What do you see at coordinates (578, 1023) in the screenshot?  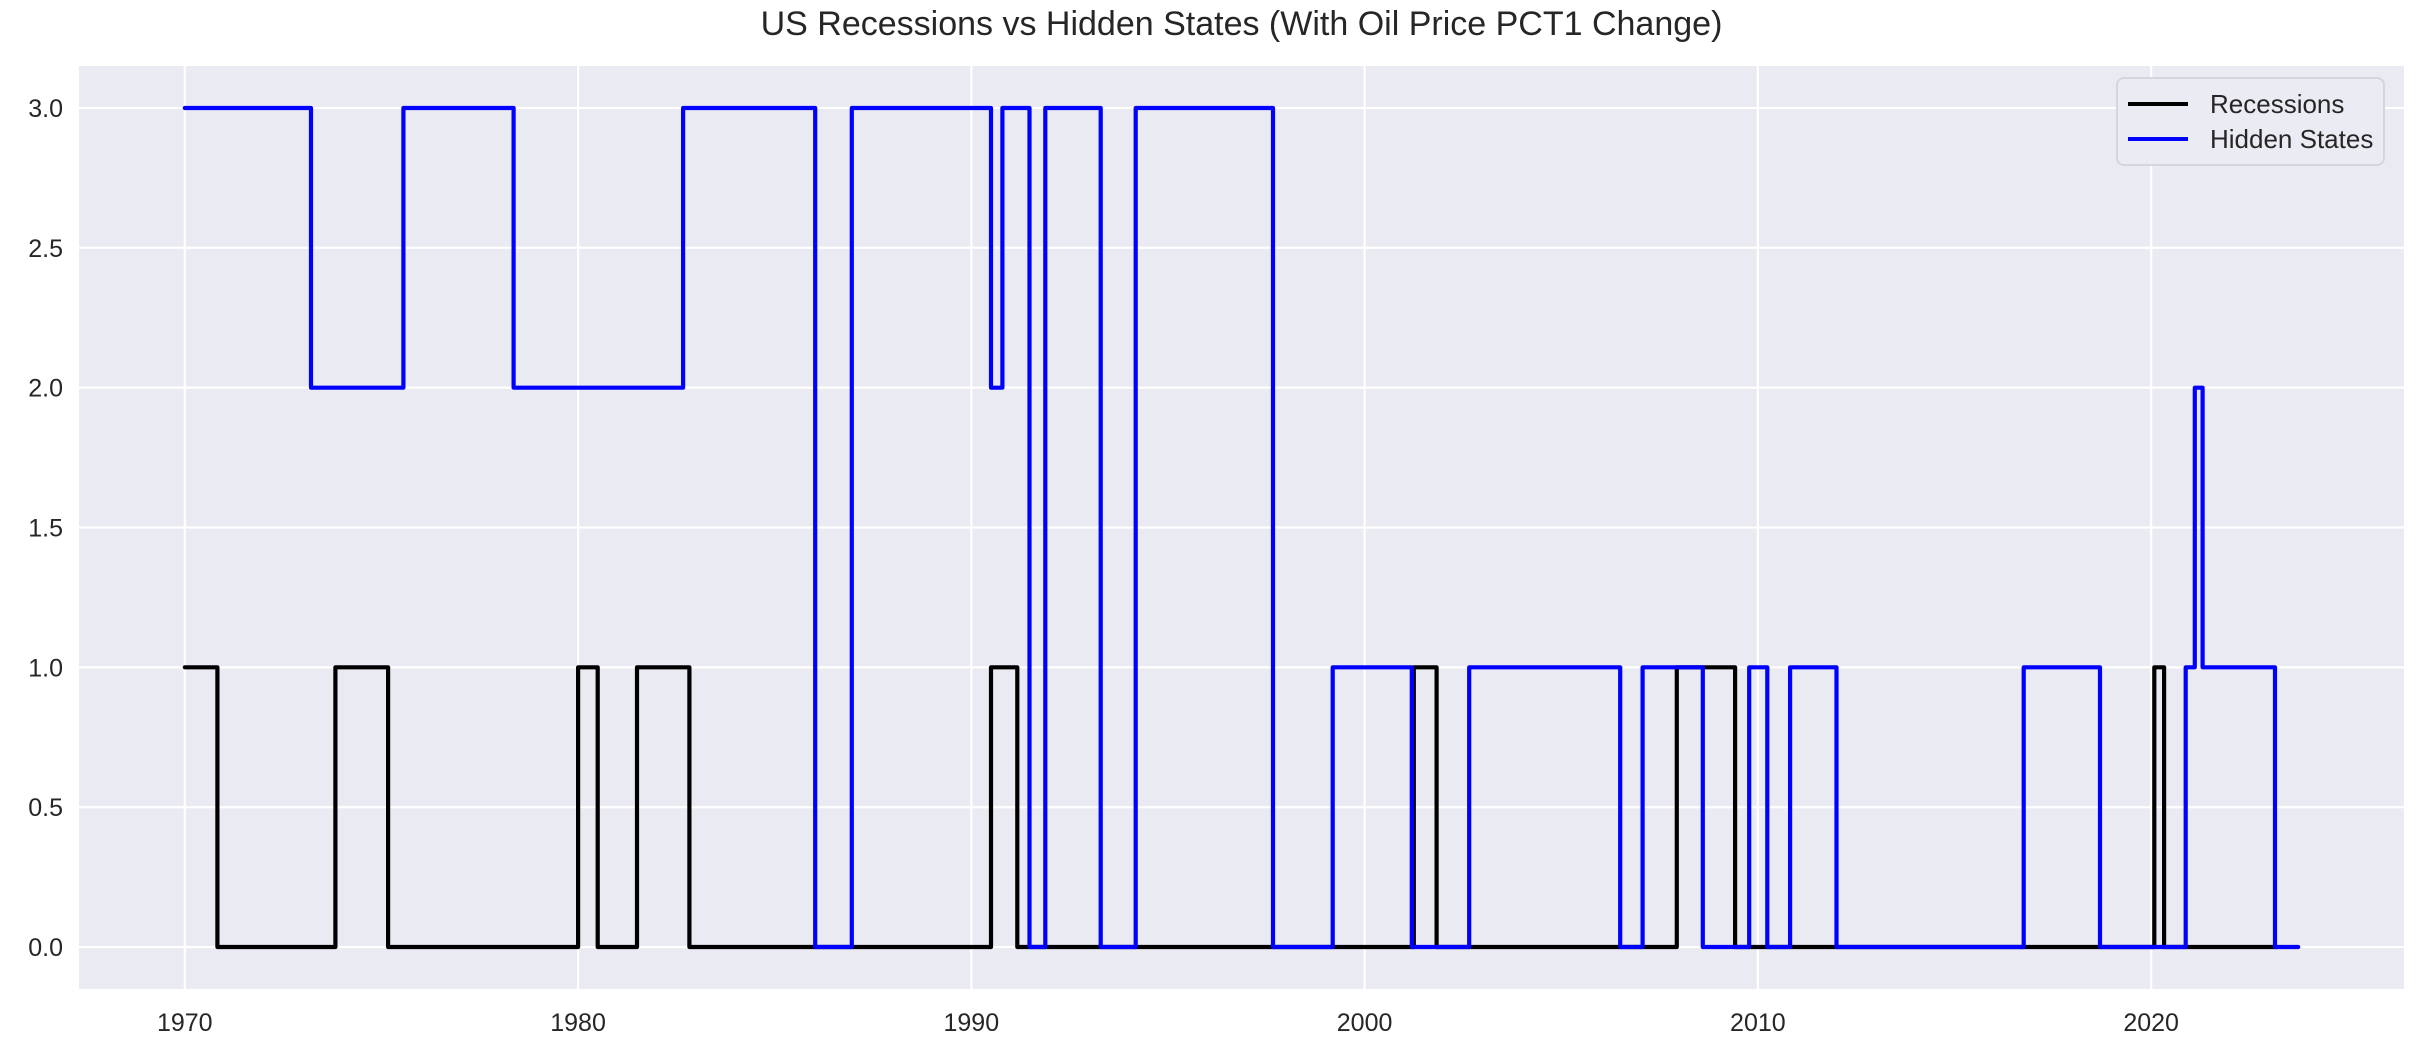 I see `x-tick-label: 1980` at bounding box center [578, 1023].